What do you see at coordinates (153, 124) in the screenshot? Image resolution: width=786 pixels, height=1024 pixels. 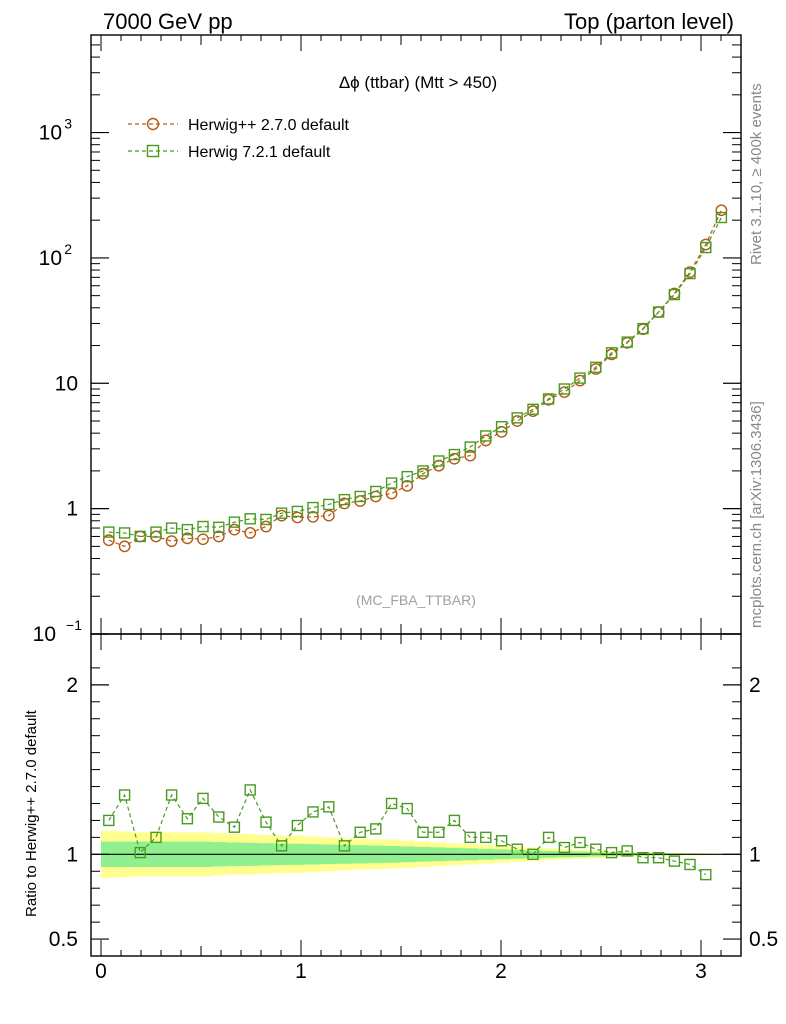 I see `legend-marker-herwigpp` at bounding box center [153, 124].